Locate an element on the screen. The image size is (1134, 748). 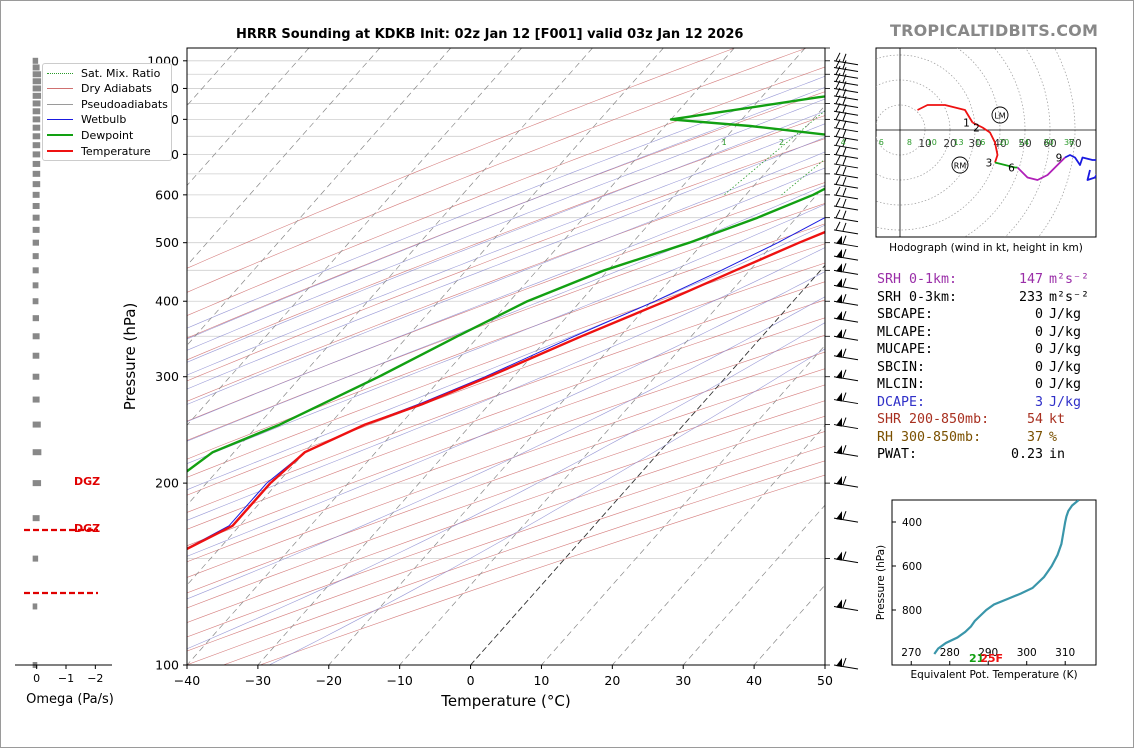
x-tick-label: 30 is located at coordinates (683, 680).